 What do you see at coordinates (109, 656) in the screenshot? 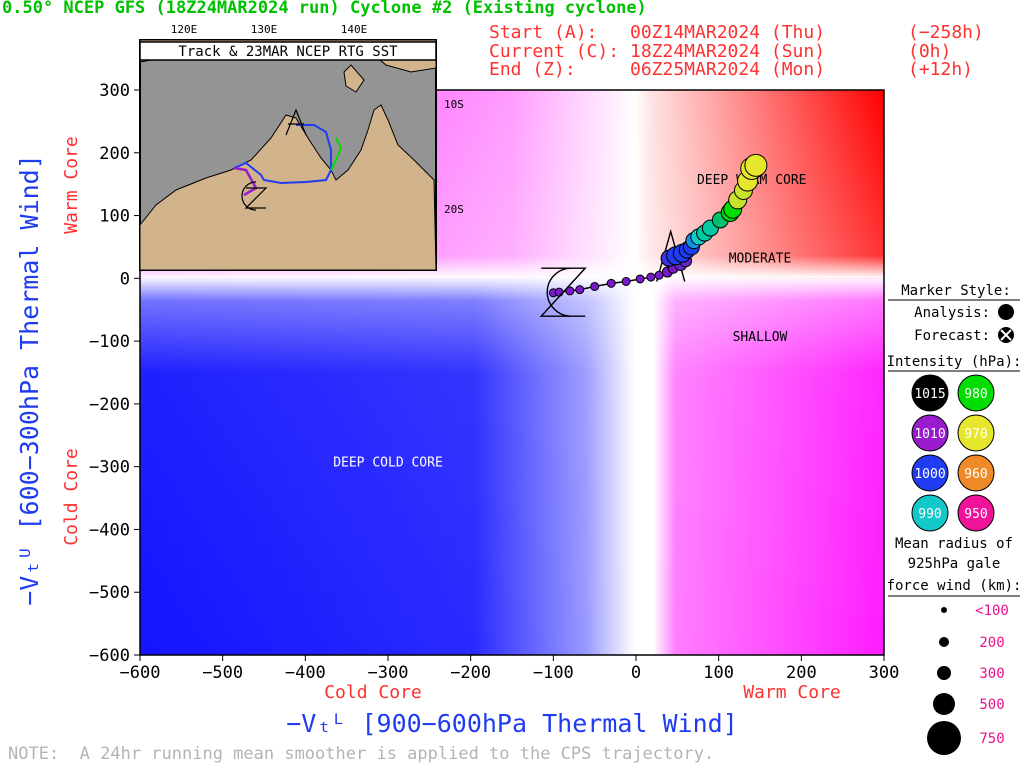
I see `y-tick-label: −600` at bounding box center [109, 656].